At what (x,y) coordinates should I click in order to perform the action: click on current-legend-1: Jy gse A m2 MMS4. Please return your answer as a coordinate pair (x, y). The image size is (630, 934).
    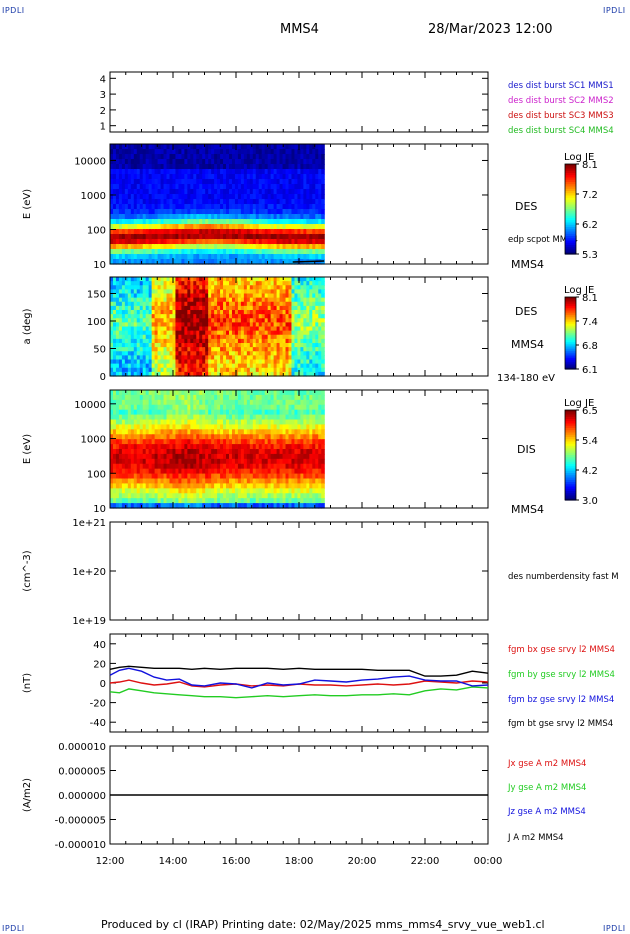
    Looking at the image, I should click on (546, 788).